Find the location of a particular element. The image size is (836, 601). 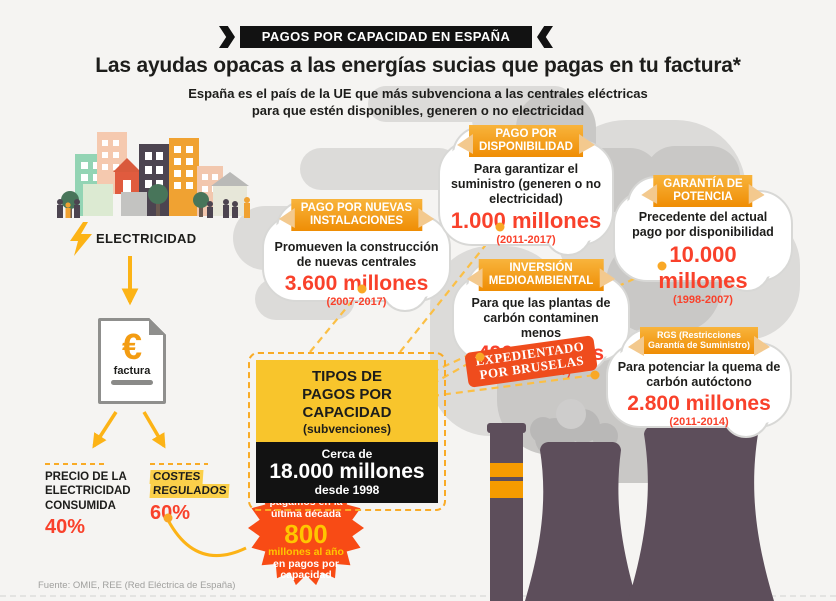

box-subtitle: (subvenciones) is located at coordinates (347, 429).